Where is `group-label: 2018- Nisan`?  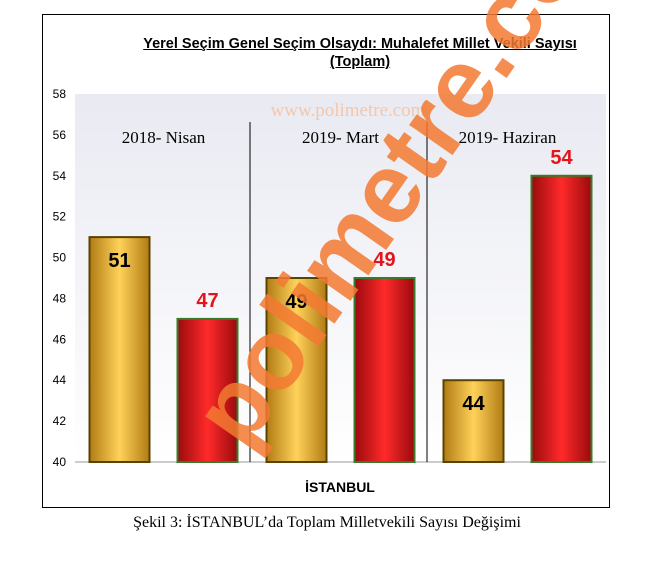
group-label: 2018- Nisan is located at coordinates (164, 137).